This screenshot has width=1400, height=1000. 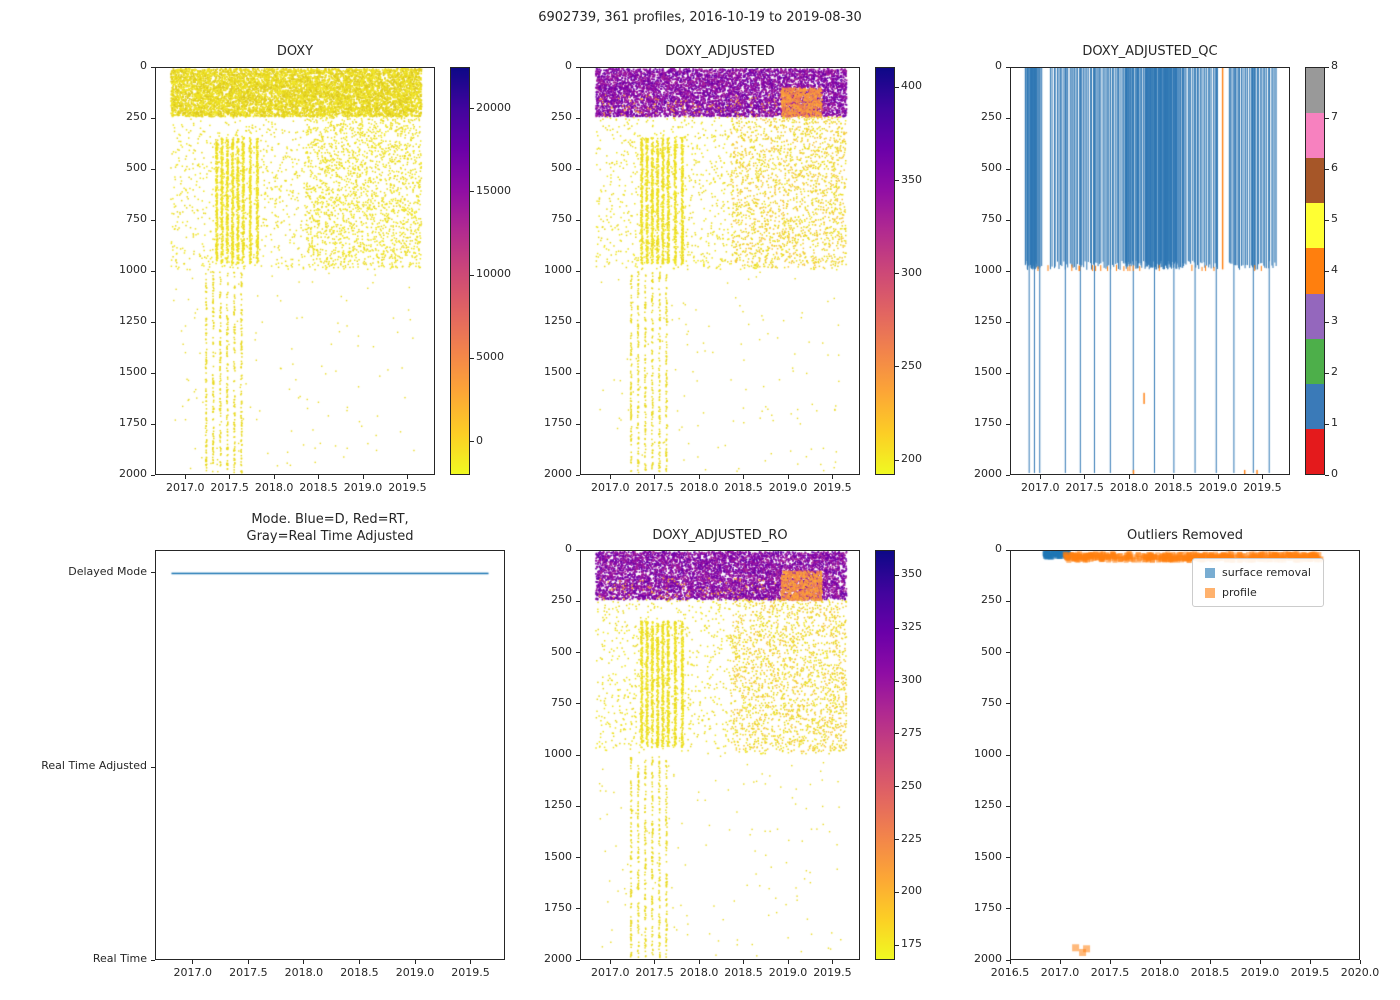 I want to click on colorbar-tick-label: 2, so click(x=1334, y=371).